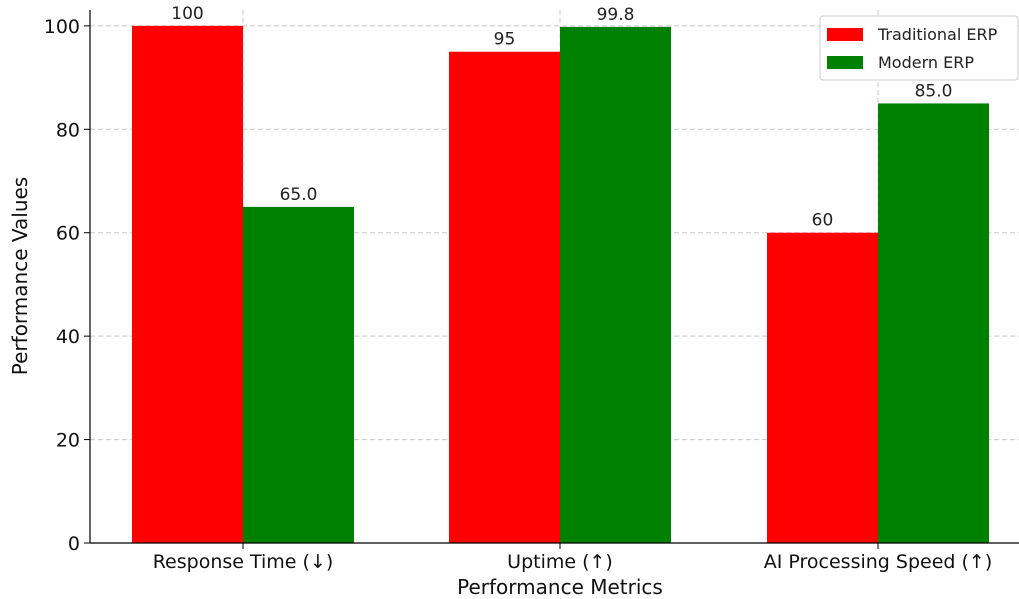 The height and width of the screenshot is (599, 1019). I want to click on y-tick-label: 100, so click(62, 27).